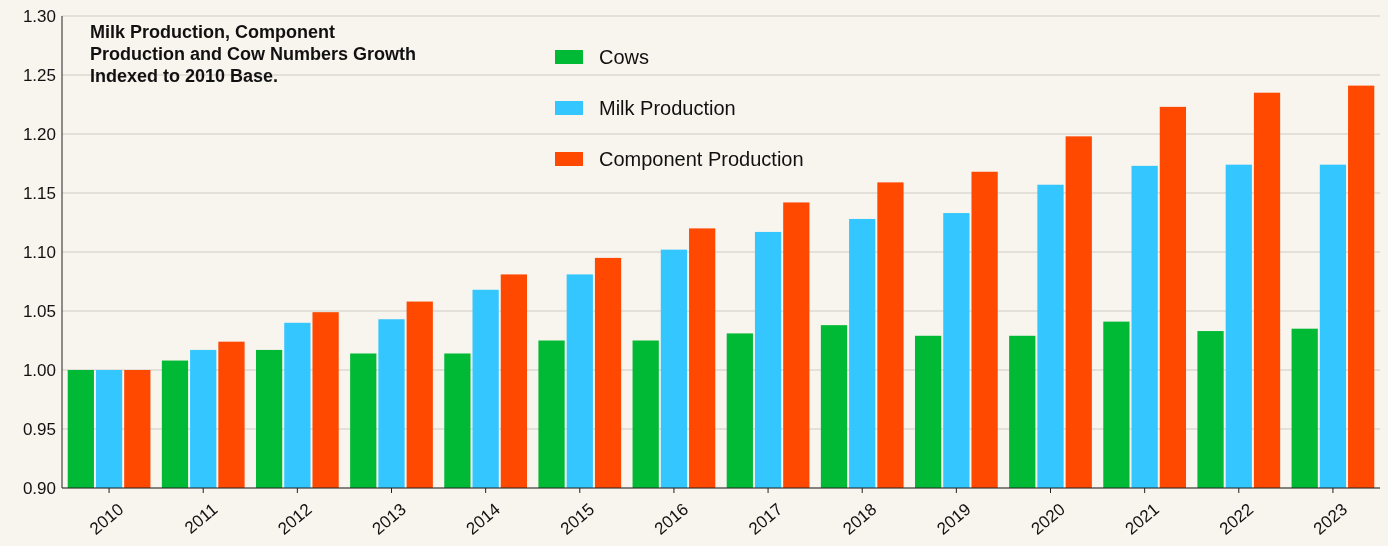 This screenshot has width=1388, height=546. Describe the element at coordinates (39, 193) in the screenshot. I see `y-tick-label: 1.15` at that location.